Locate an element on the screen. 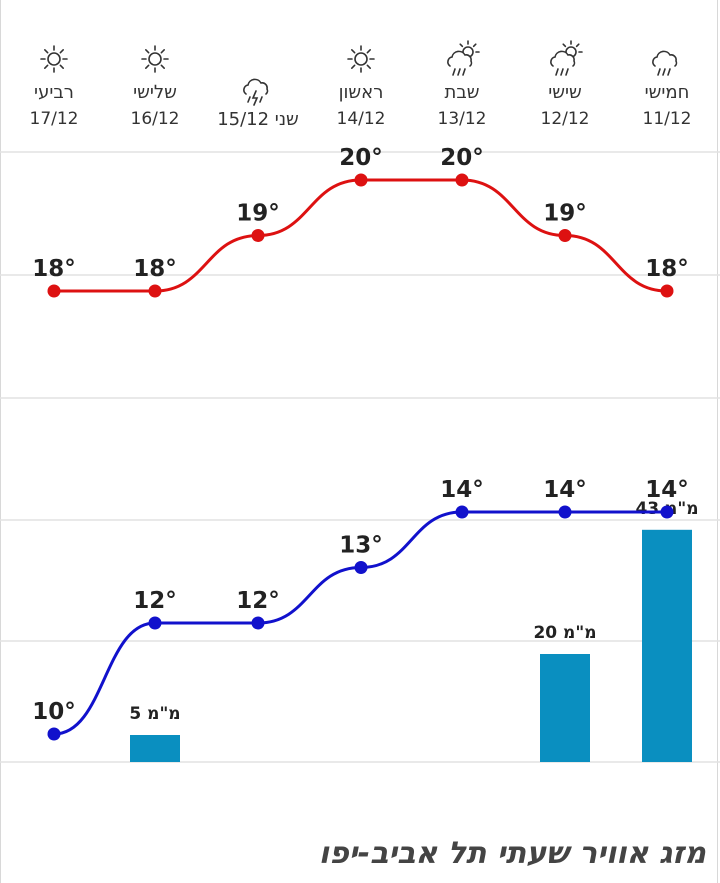  day-label: ראשון is located at coordinates (361, 92).